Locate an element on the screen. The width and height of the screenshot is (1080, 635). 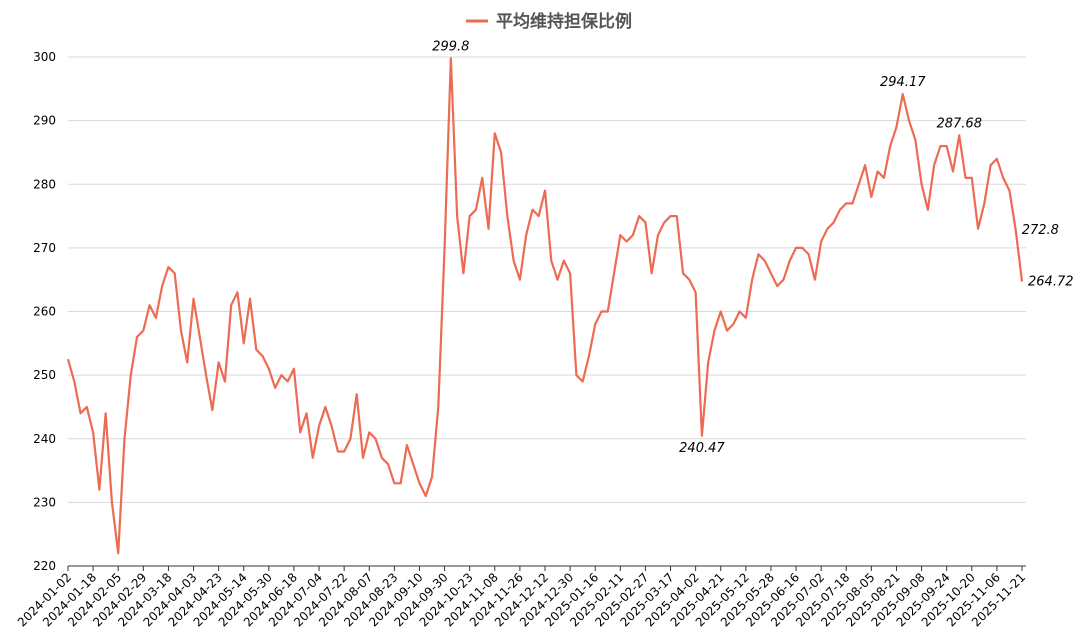
data-label: 287.68 is located at coordinates (959, 123).